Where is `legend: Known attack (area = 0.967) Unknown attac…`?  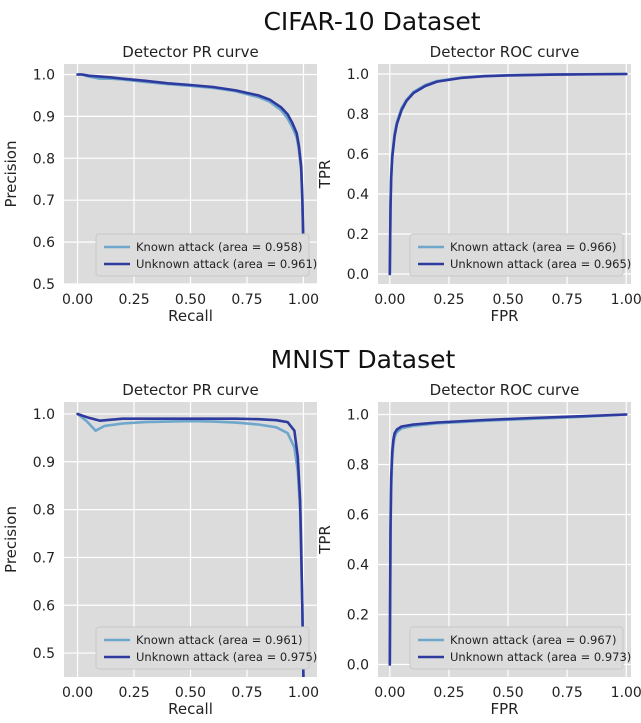
legend: Known attack (area = 0.967) Unknown attac… is located at coordinates (520, 648).